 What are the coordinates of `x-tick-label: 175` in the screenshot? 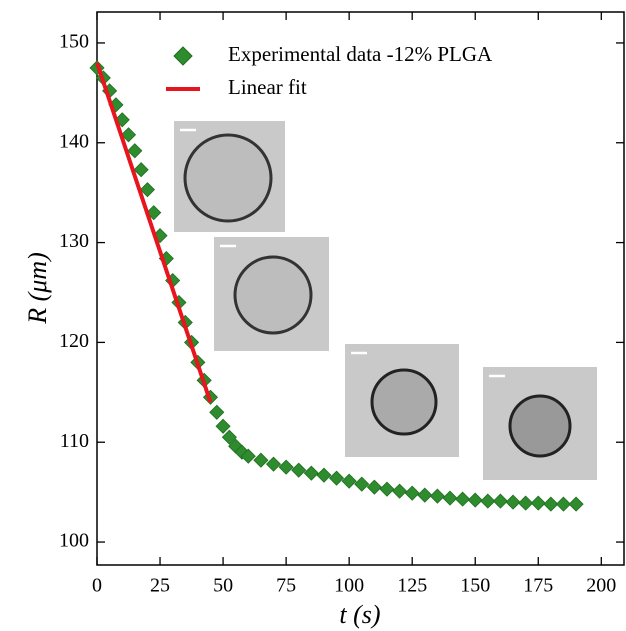 It's located at (538, 586).